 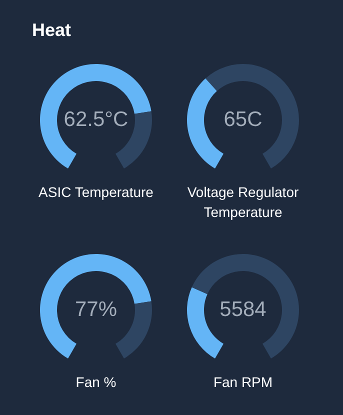 I want to click on text: 5584, so click(x=243, y=309).